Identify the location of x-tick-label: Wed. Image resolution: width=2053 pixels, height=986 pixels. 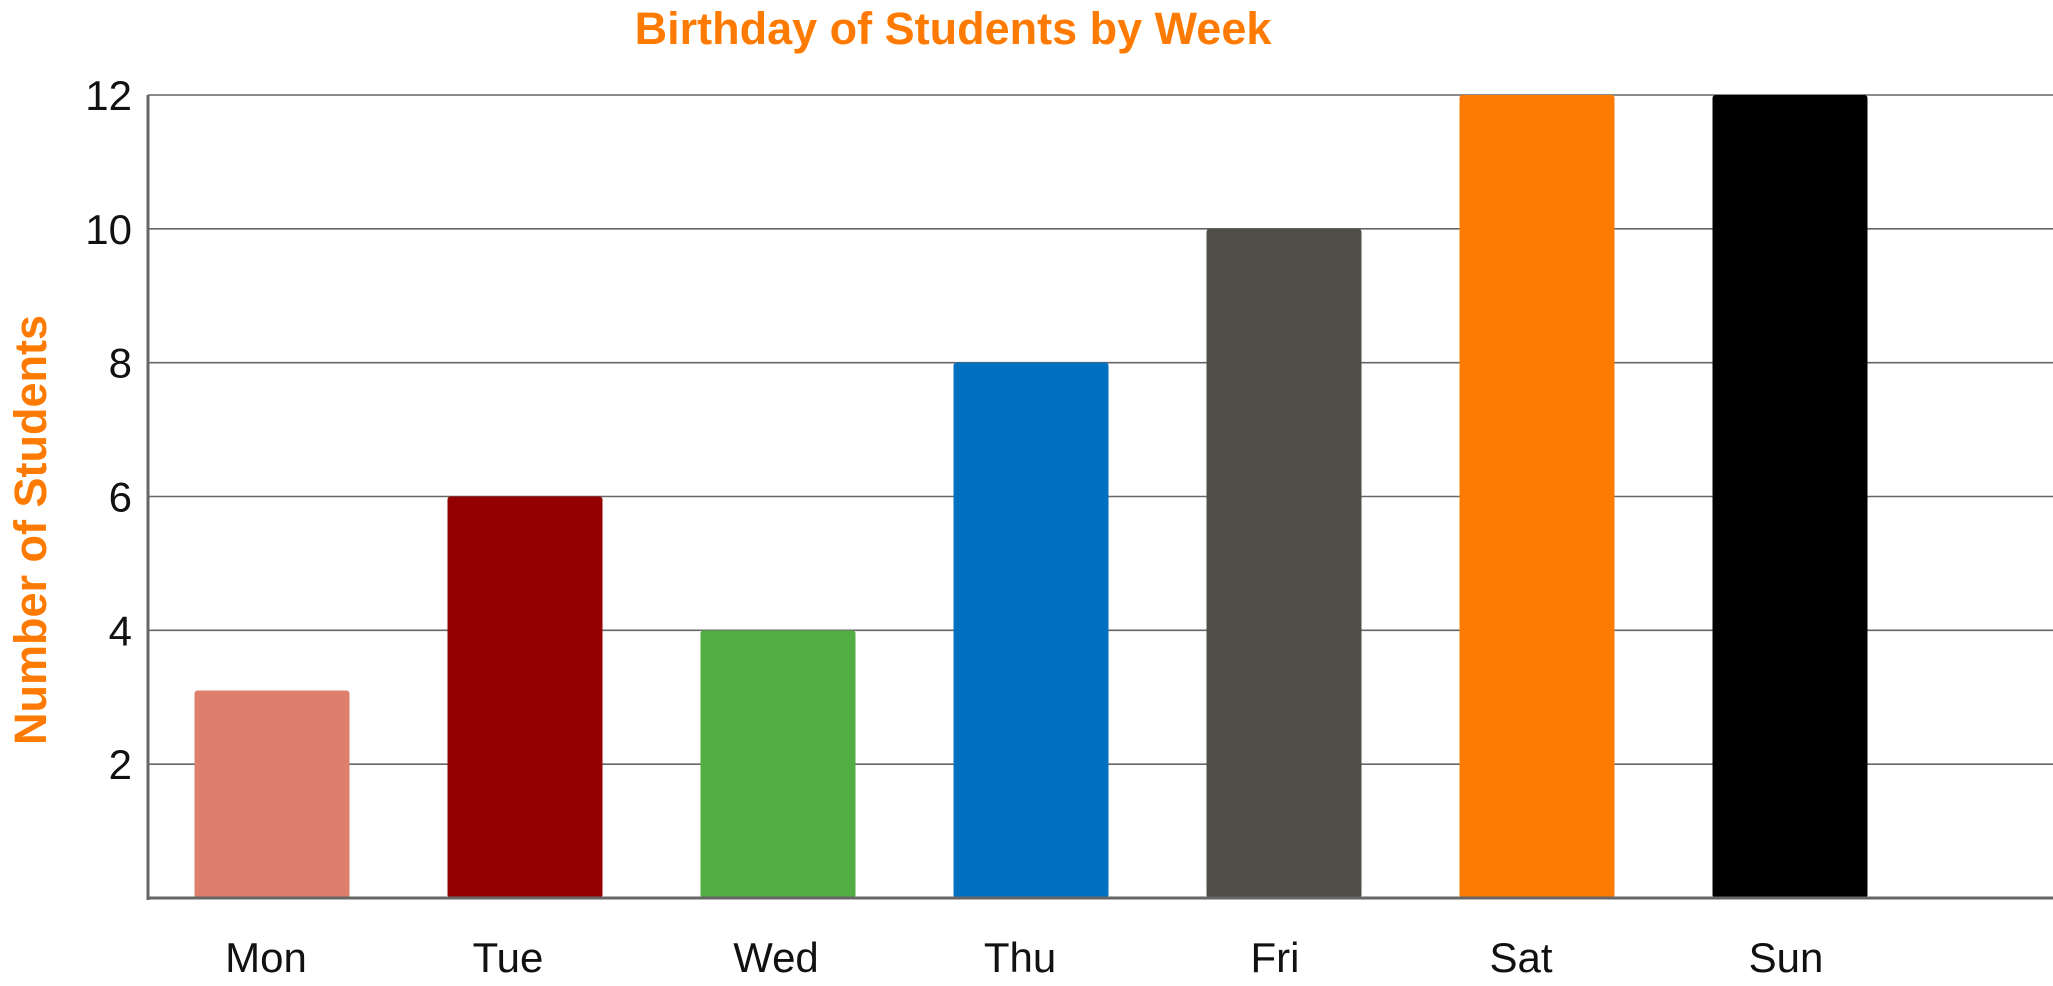
(776, 957).